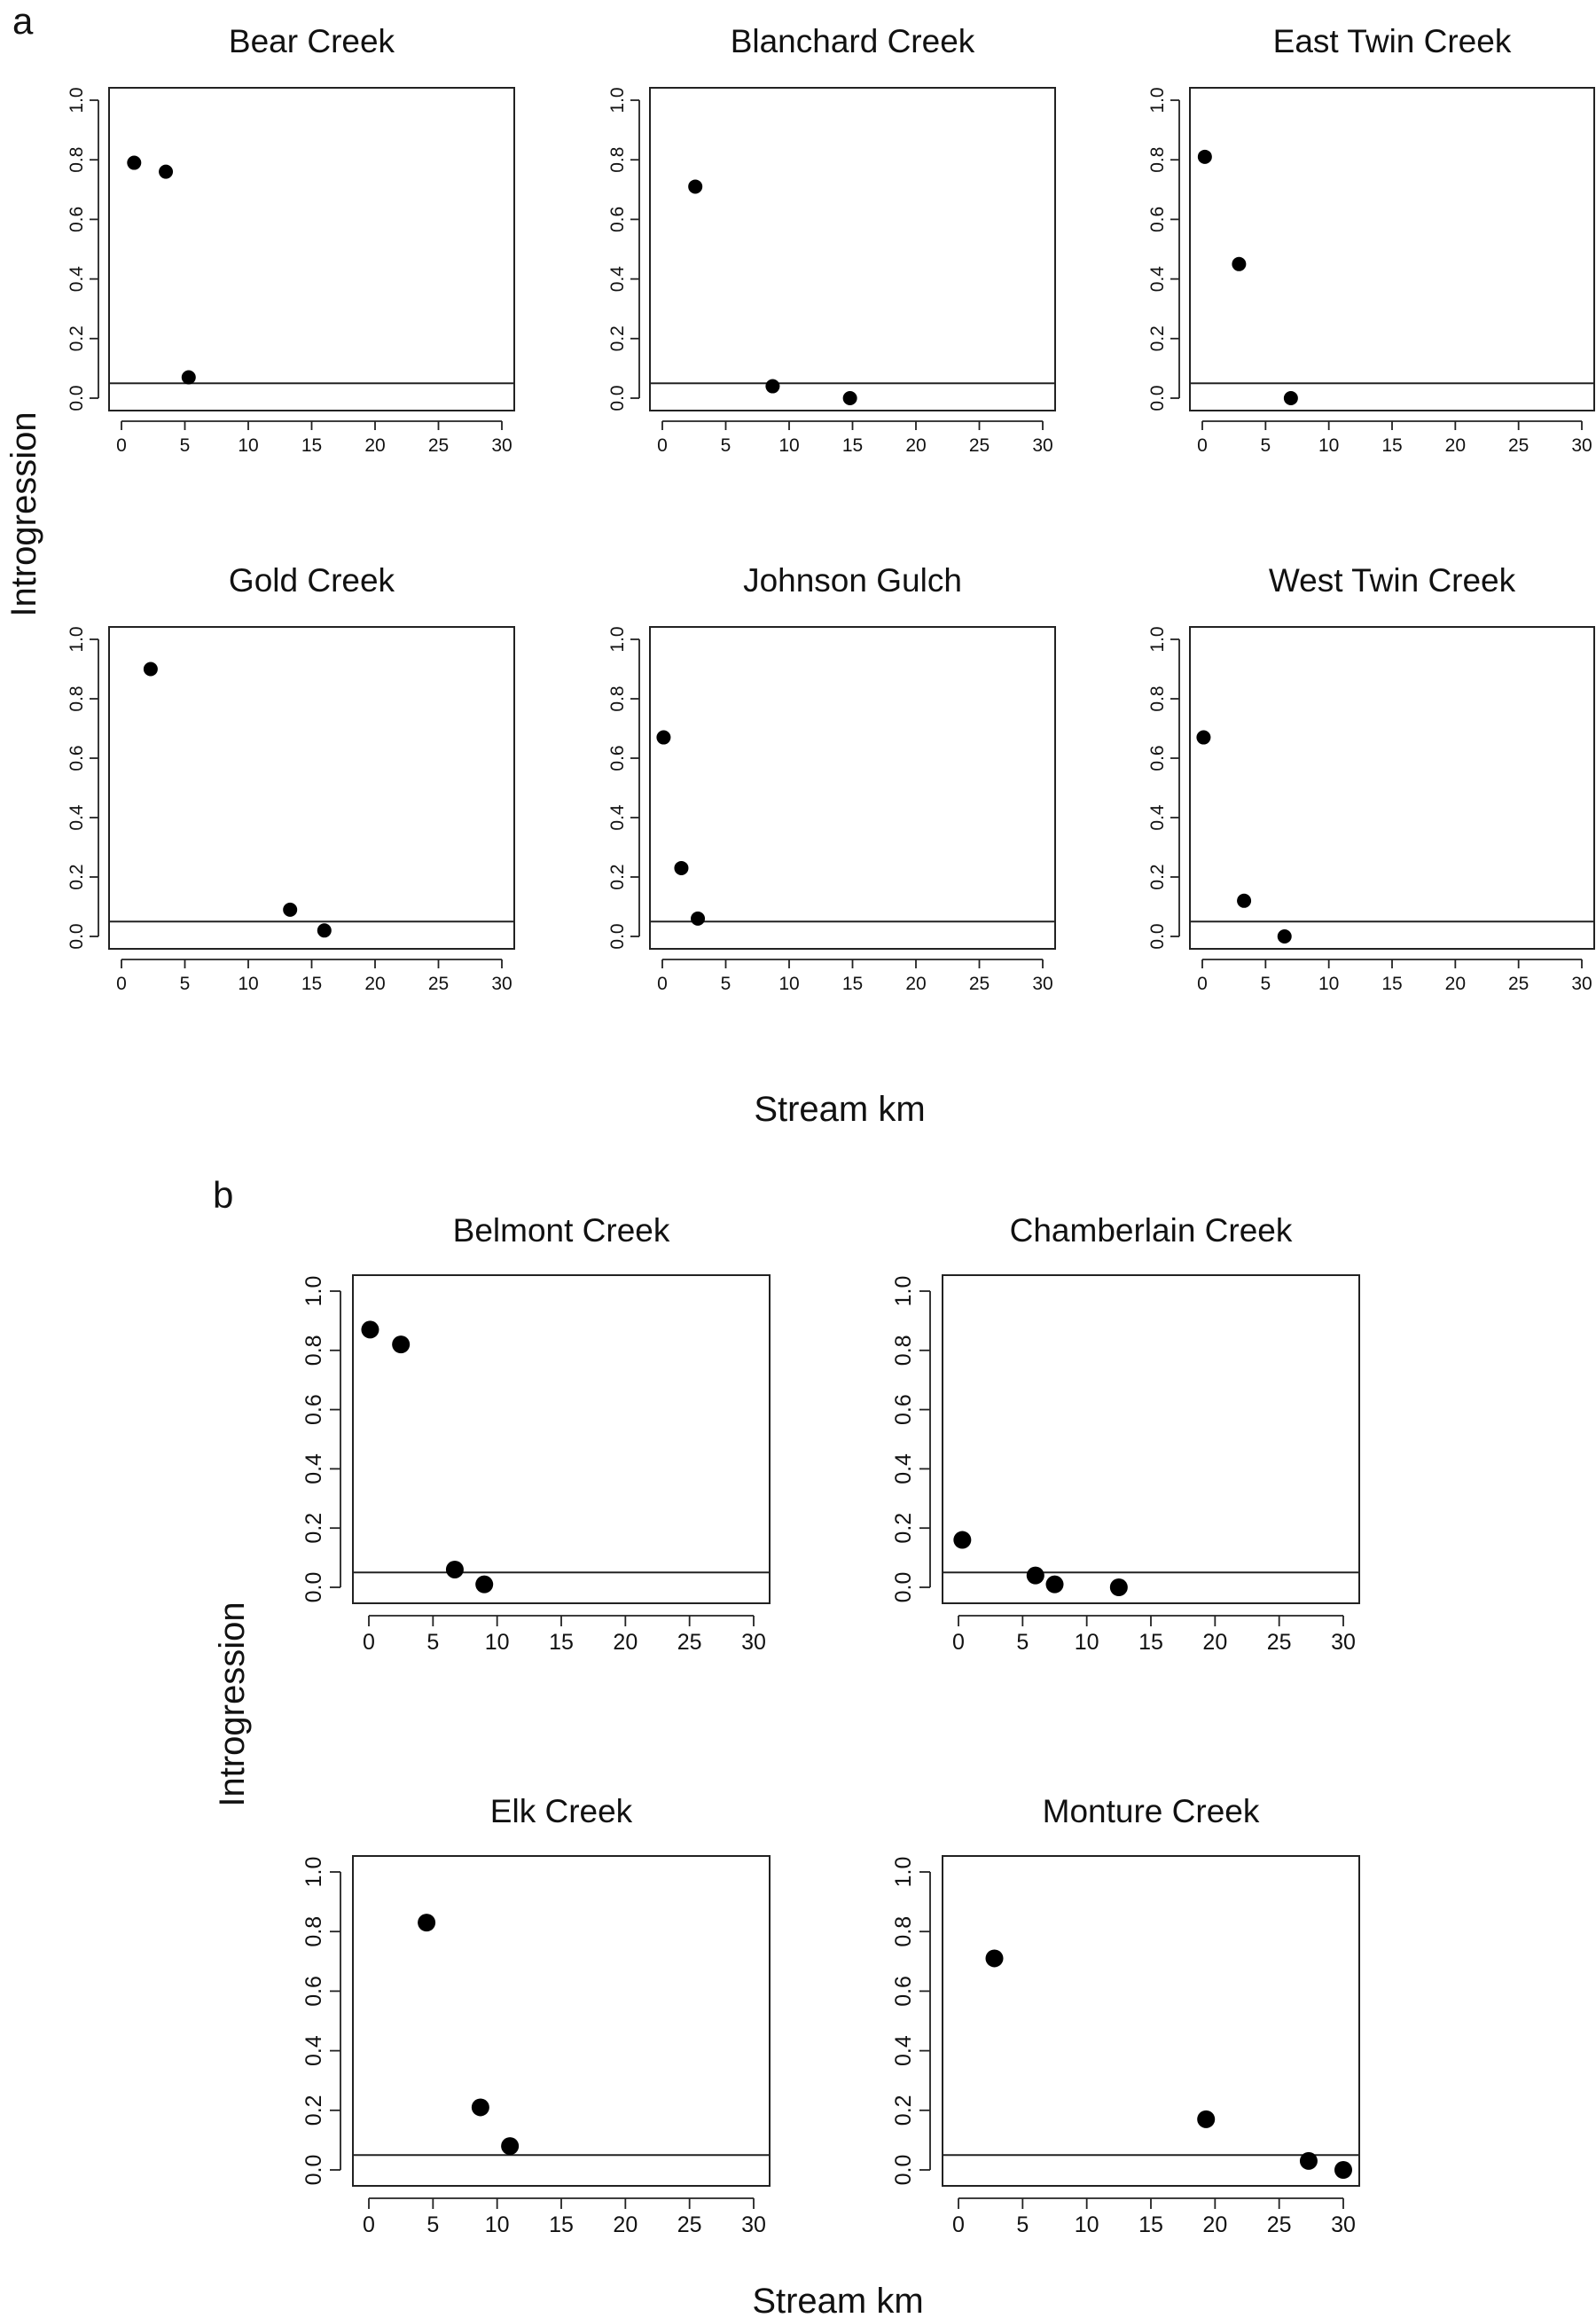  What do you see at coordinates (291, 778) in the screenshot?
I see `scatter-panel: Gold Creek 0 5 10 15 20 25 30 0.0 0.2 0.4 0.6 0.8 1.0` at bounding box center [291, 778].